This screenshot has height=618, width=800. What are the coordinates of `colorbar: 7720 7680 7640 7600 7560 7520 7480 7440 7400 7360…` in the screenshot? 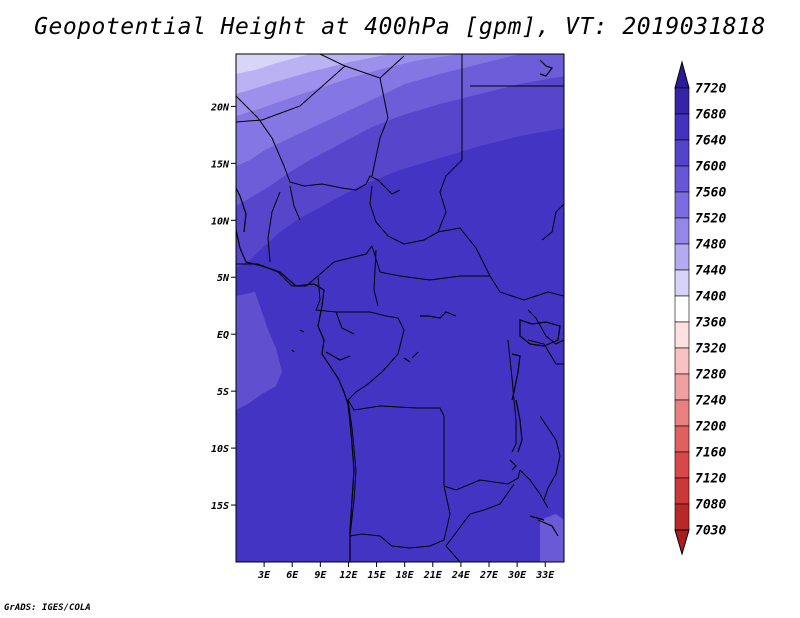 It's located at (700, 308).